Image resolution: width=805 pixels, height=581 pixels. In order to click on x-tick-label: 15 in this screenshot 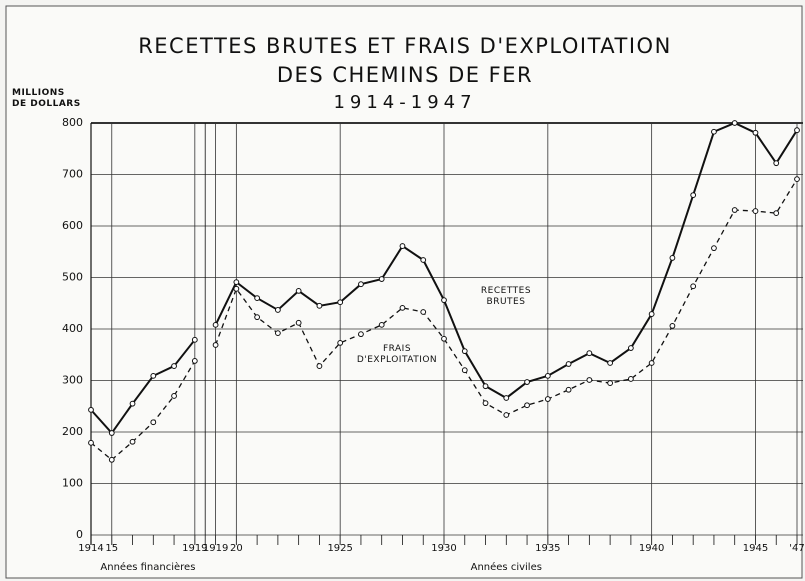, I will do `click(111, 548)`.